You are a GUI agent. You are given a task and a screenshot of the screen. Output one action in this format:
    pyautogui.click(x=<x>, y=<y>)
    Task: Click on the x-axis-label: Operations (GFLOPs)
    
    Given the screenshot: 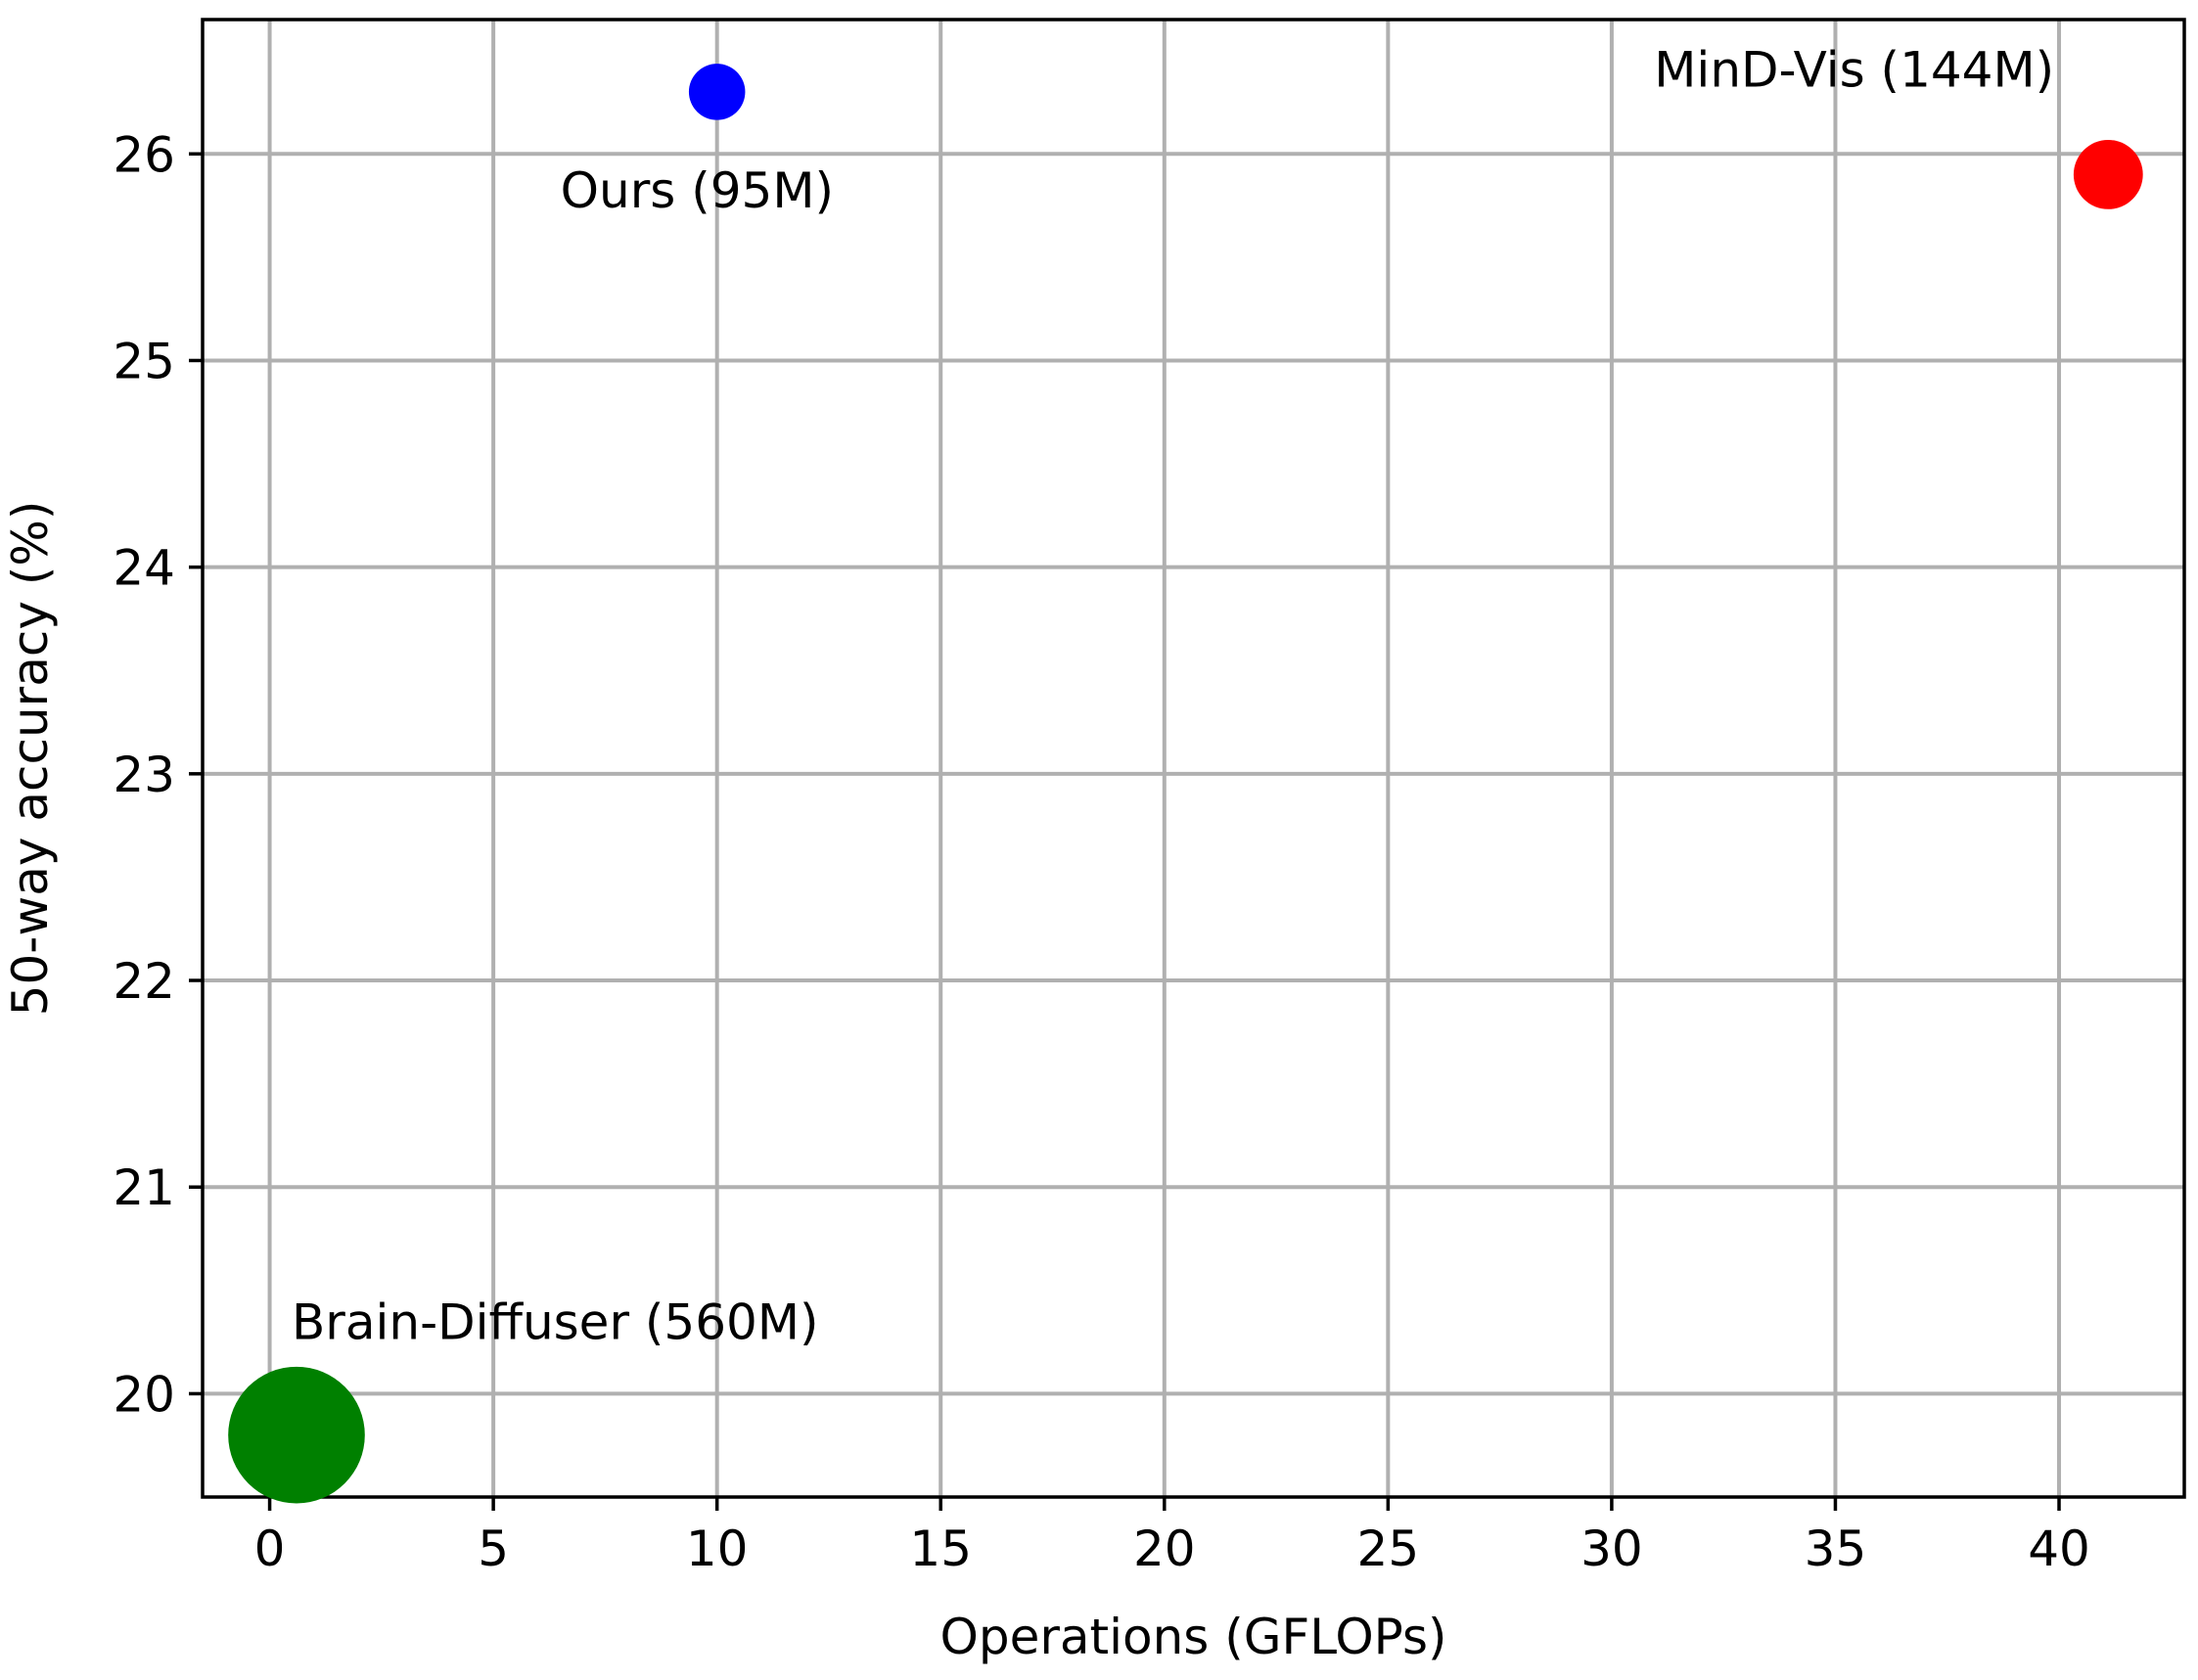 What is the action you would take?
    pyautogui.click(x=1192, y=1637)
    